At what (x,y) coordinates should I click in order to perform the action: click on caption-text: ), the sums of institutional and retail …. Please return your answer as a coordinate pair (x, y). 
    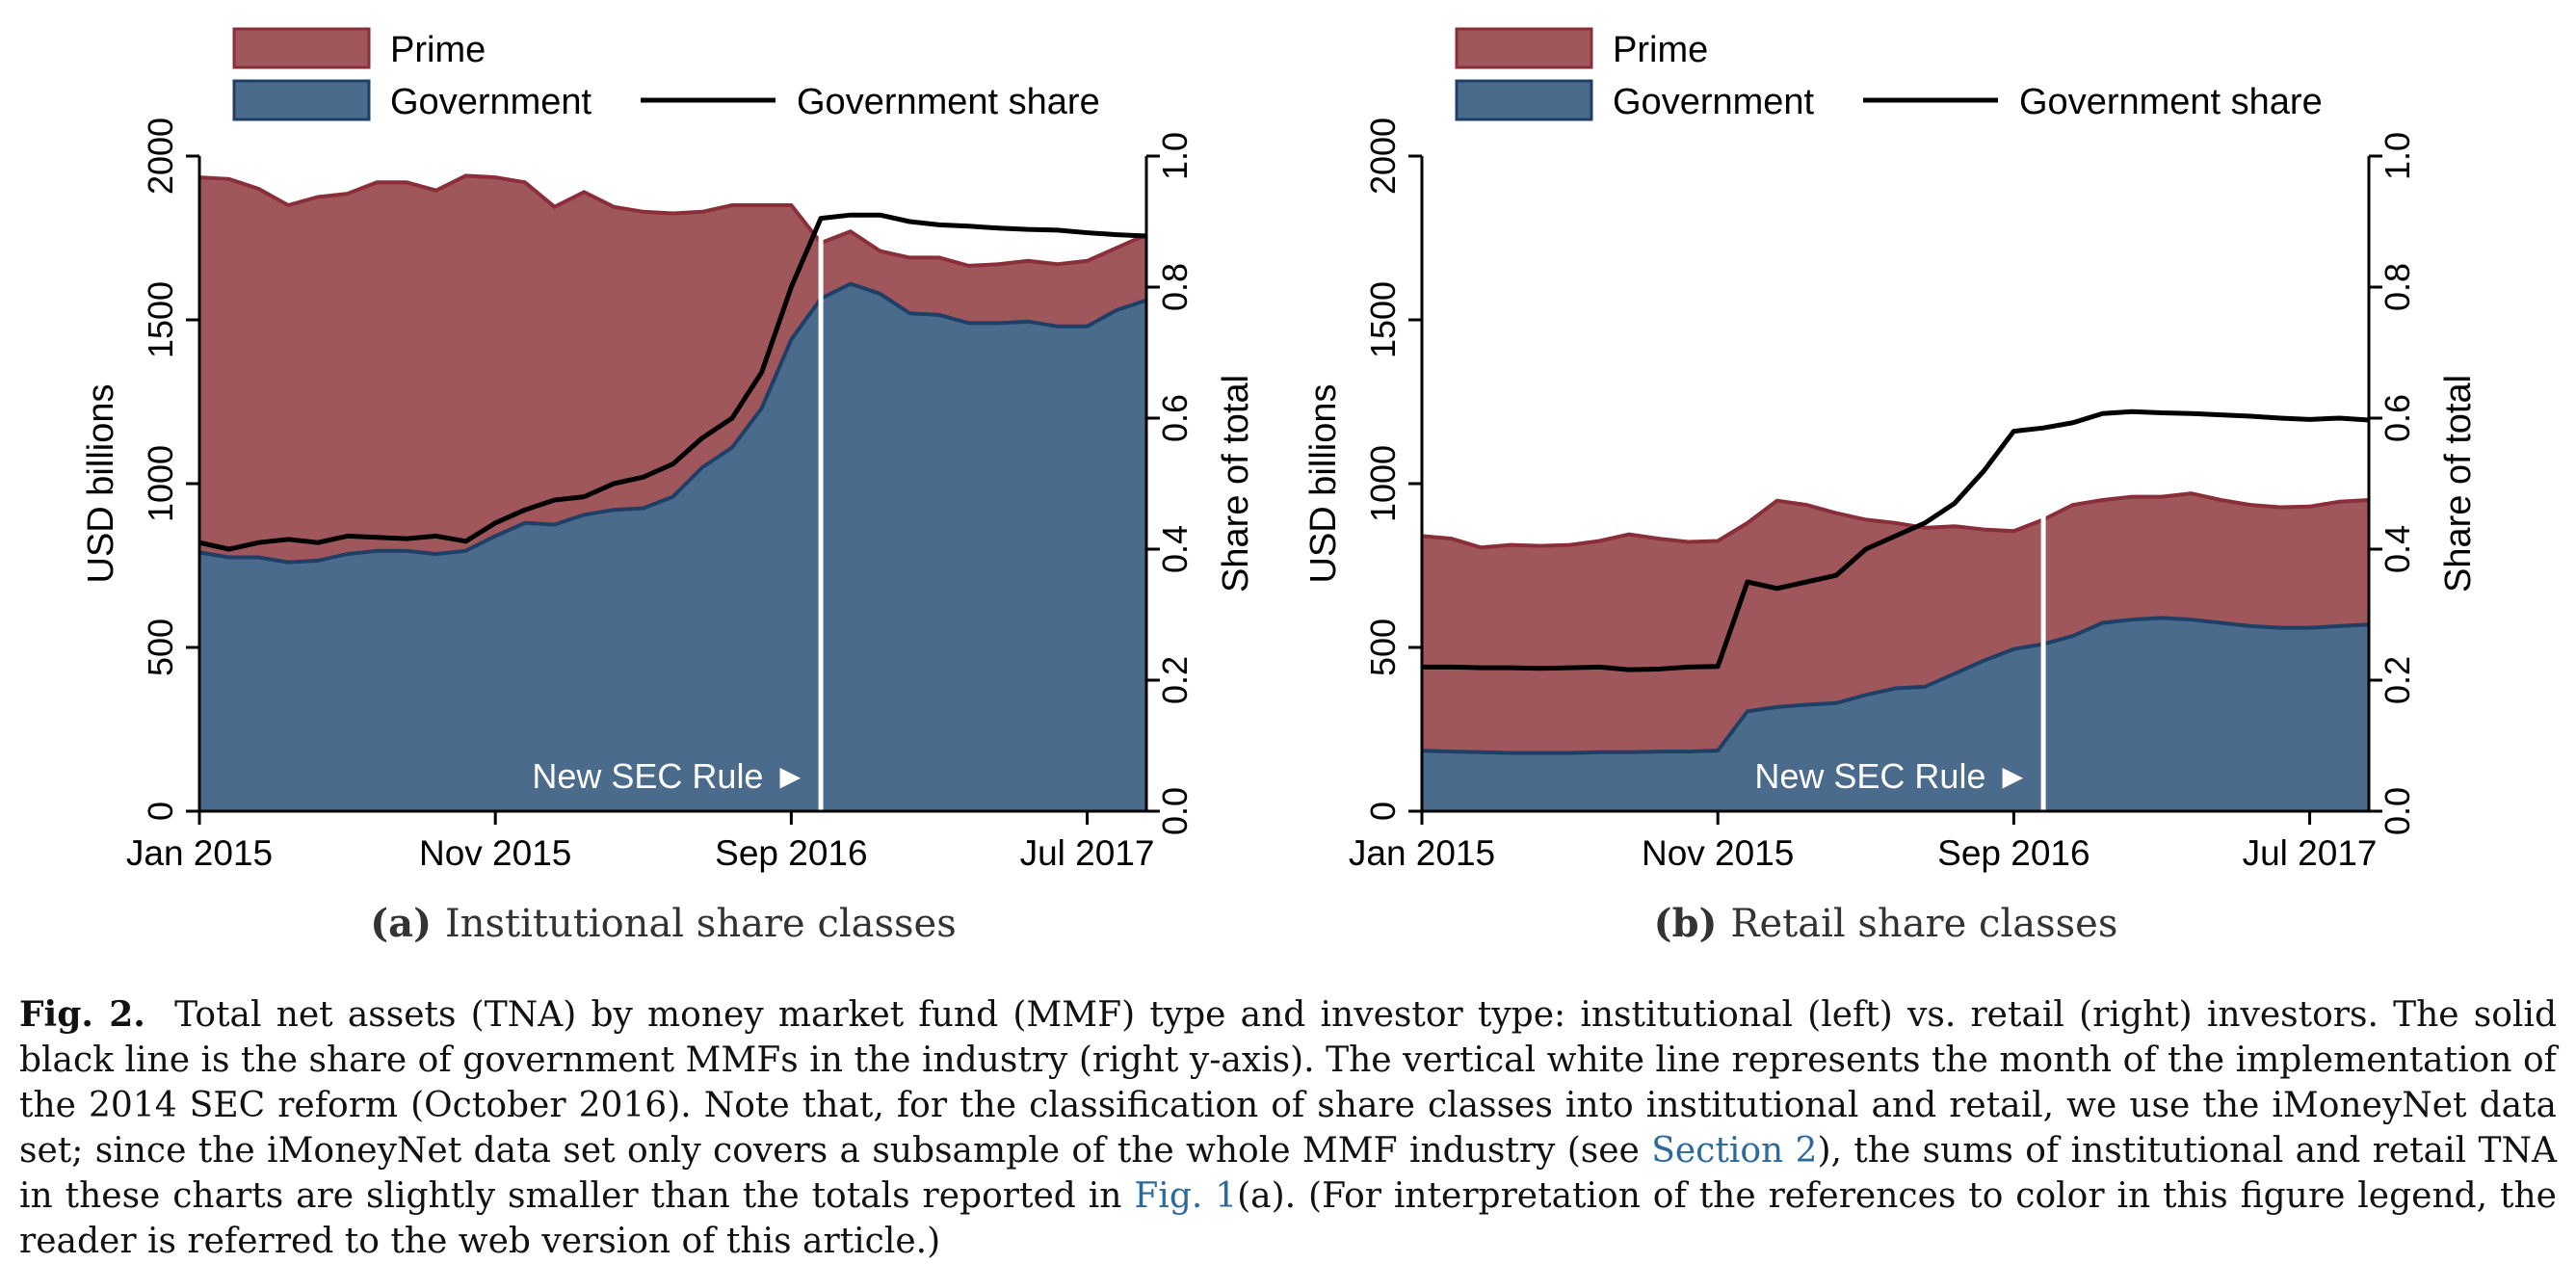
    Looking at the image, I should click on (1288, 1173).